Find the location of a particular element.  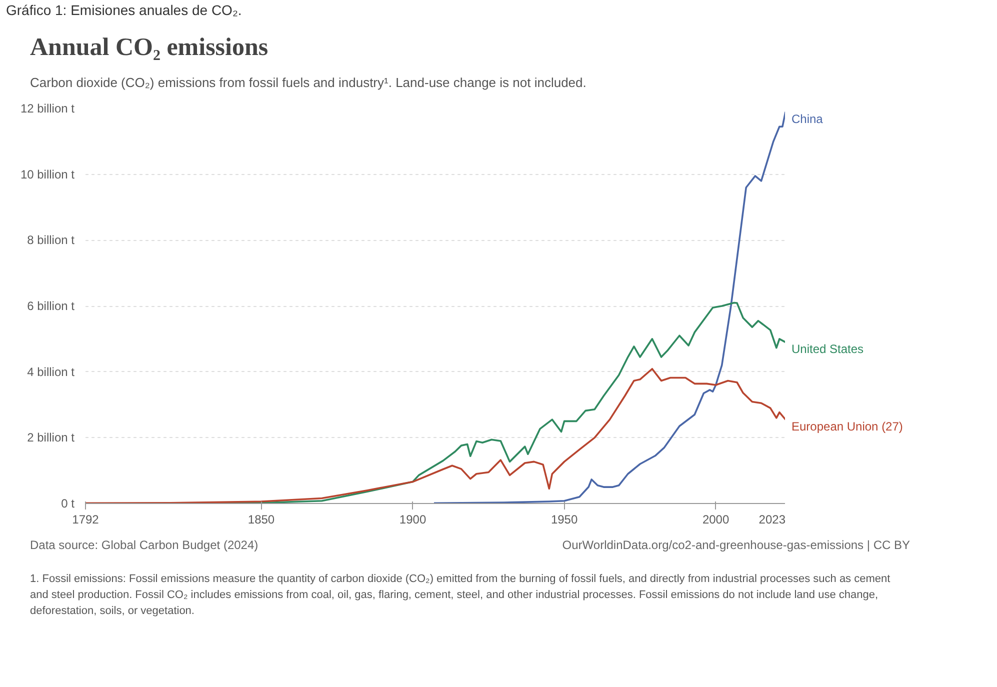

series-label: European Union (27) is located at coordinates (847, 427).